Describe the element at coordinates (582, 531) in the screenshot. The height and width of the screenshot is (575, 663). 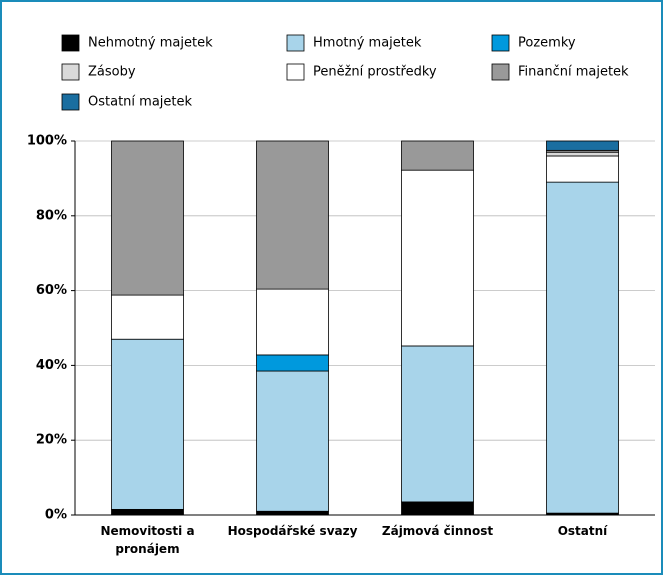
I see `x-tick-label: Ostatní` at that location.